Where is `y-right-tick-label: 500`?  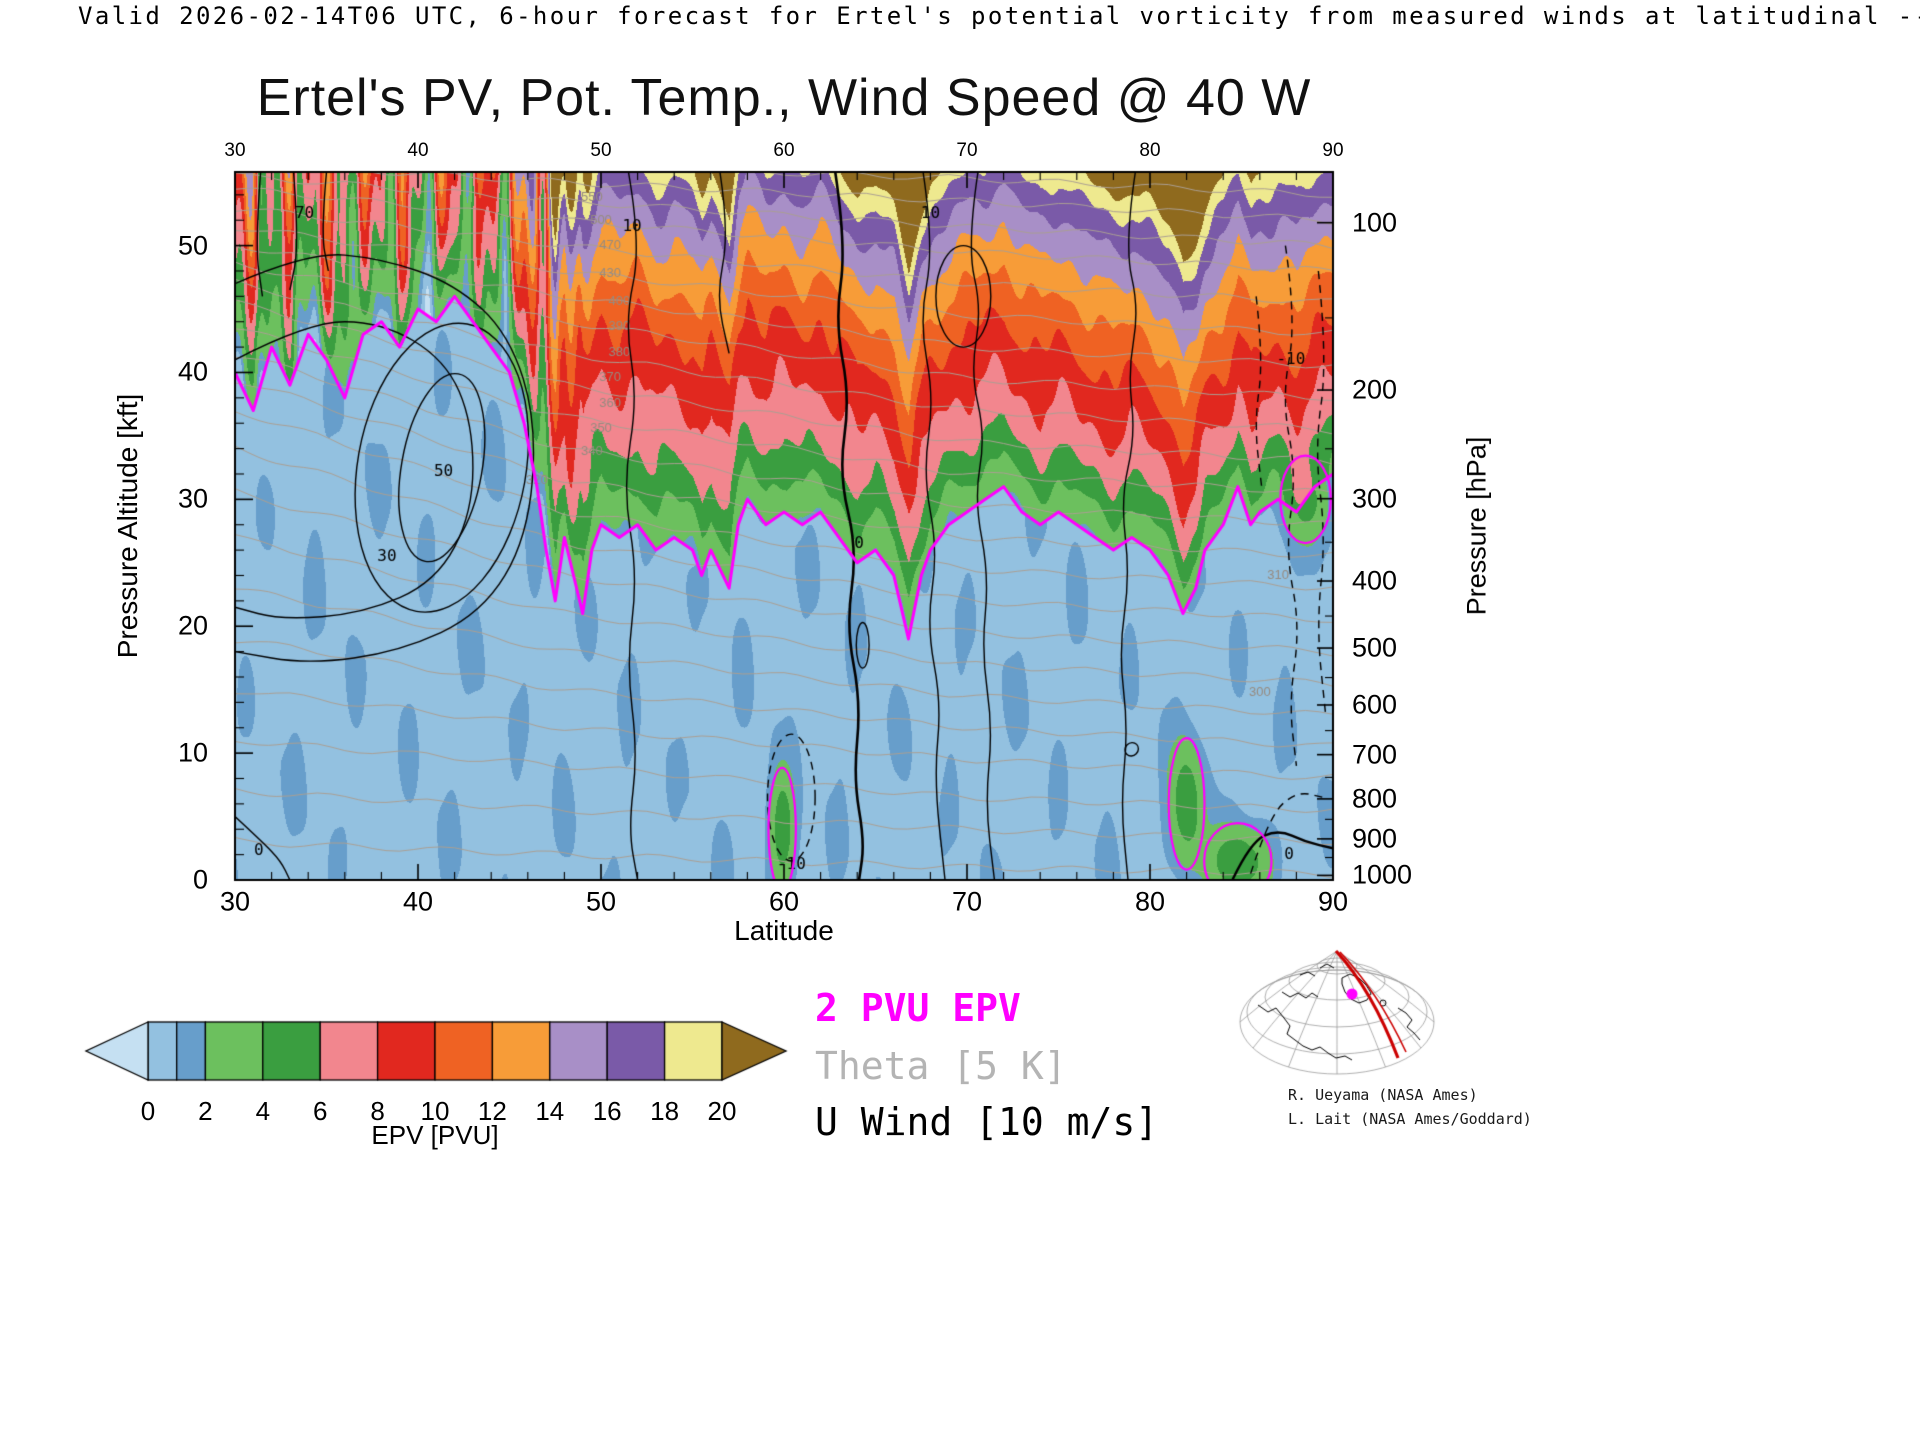 y-right-tick-label: 500 is located at coordinates (1375, 647).